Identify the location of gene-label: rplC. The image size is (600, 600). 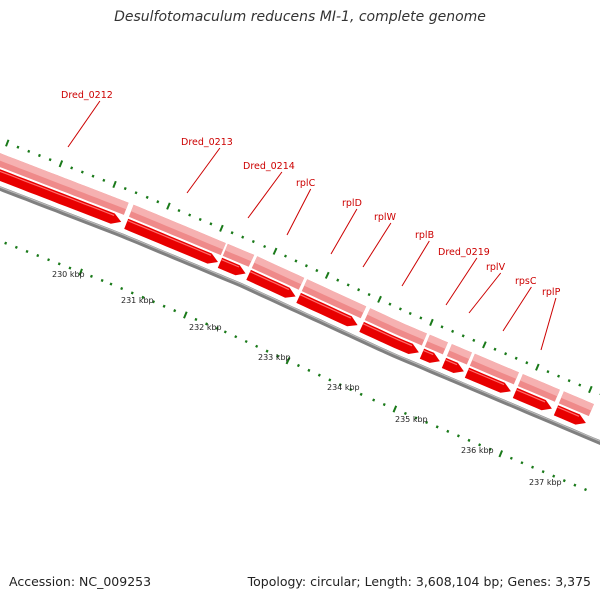
(306, 183).